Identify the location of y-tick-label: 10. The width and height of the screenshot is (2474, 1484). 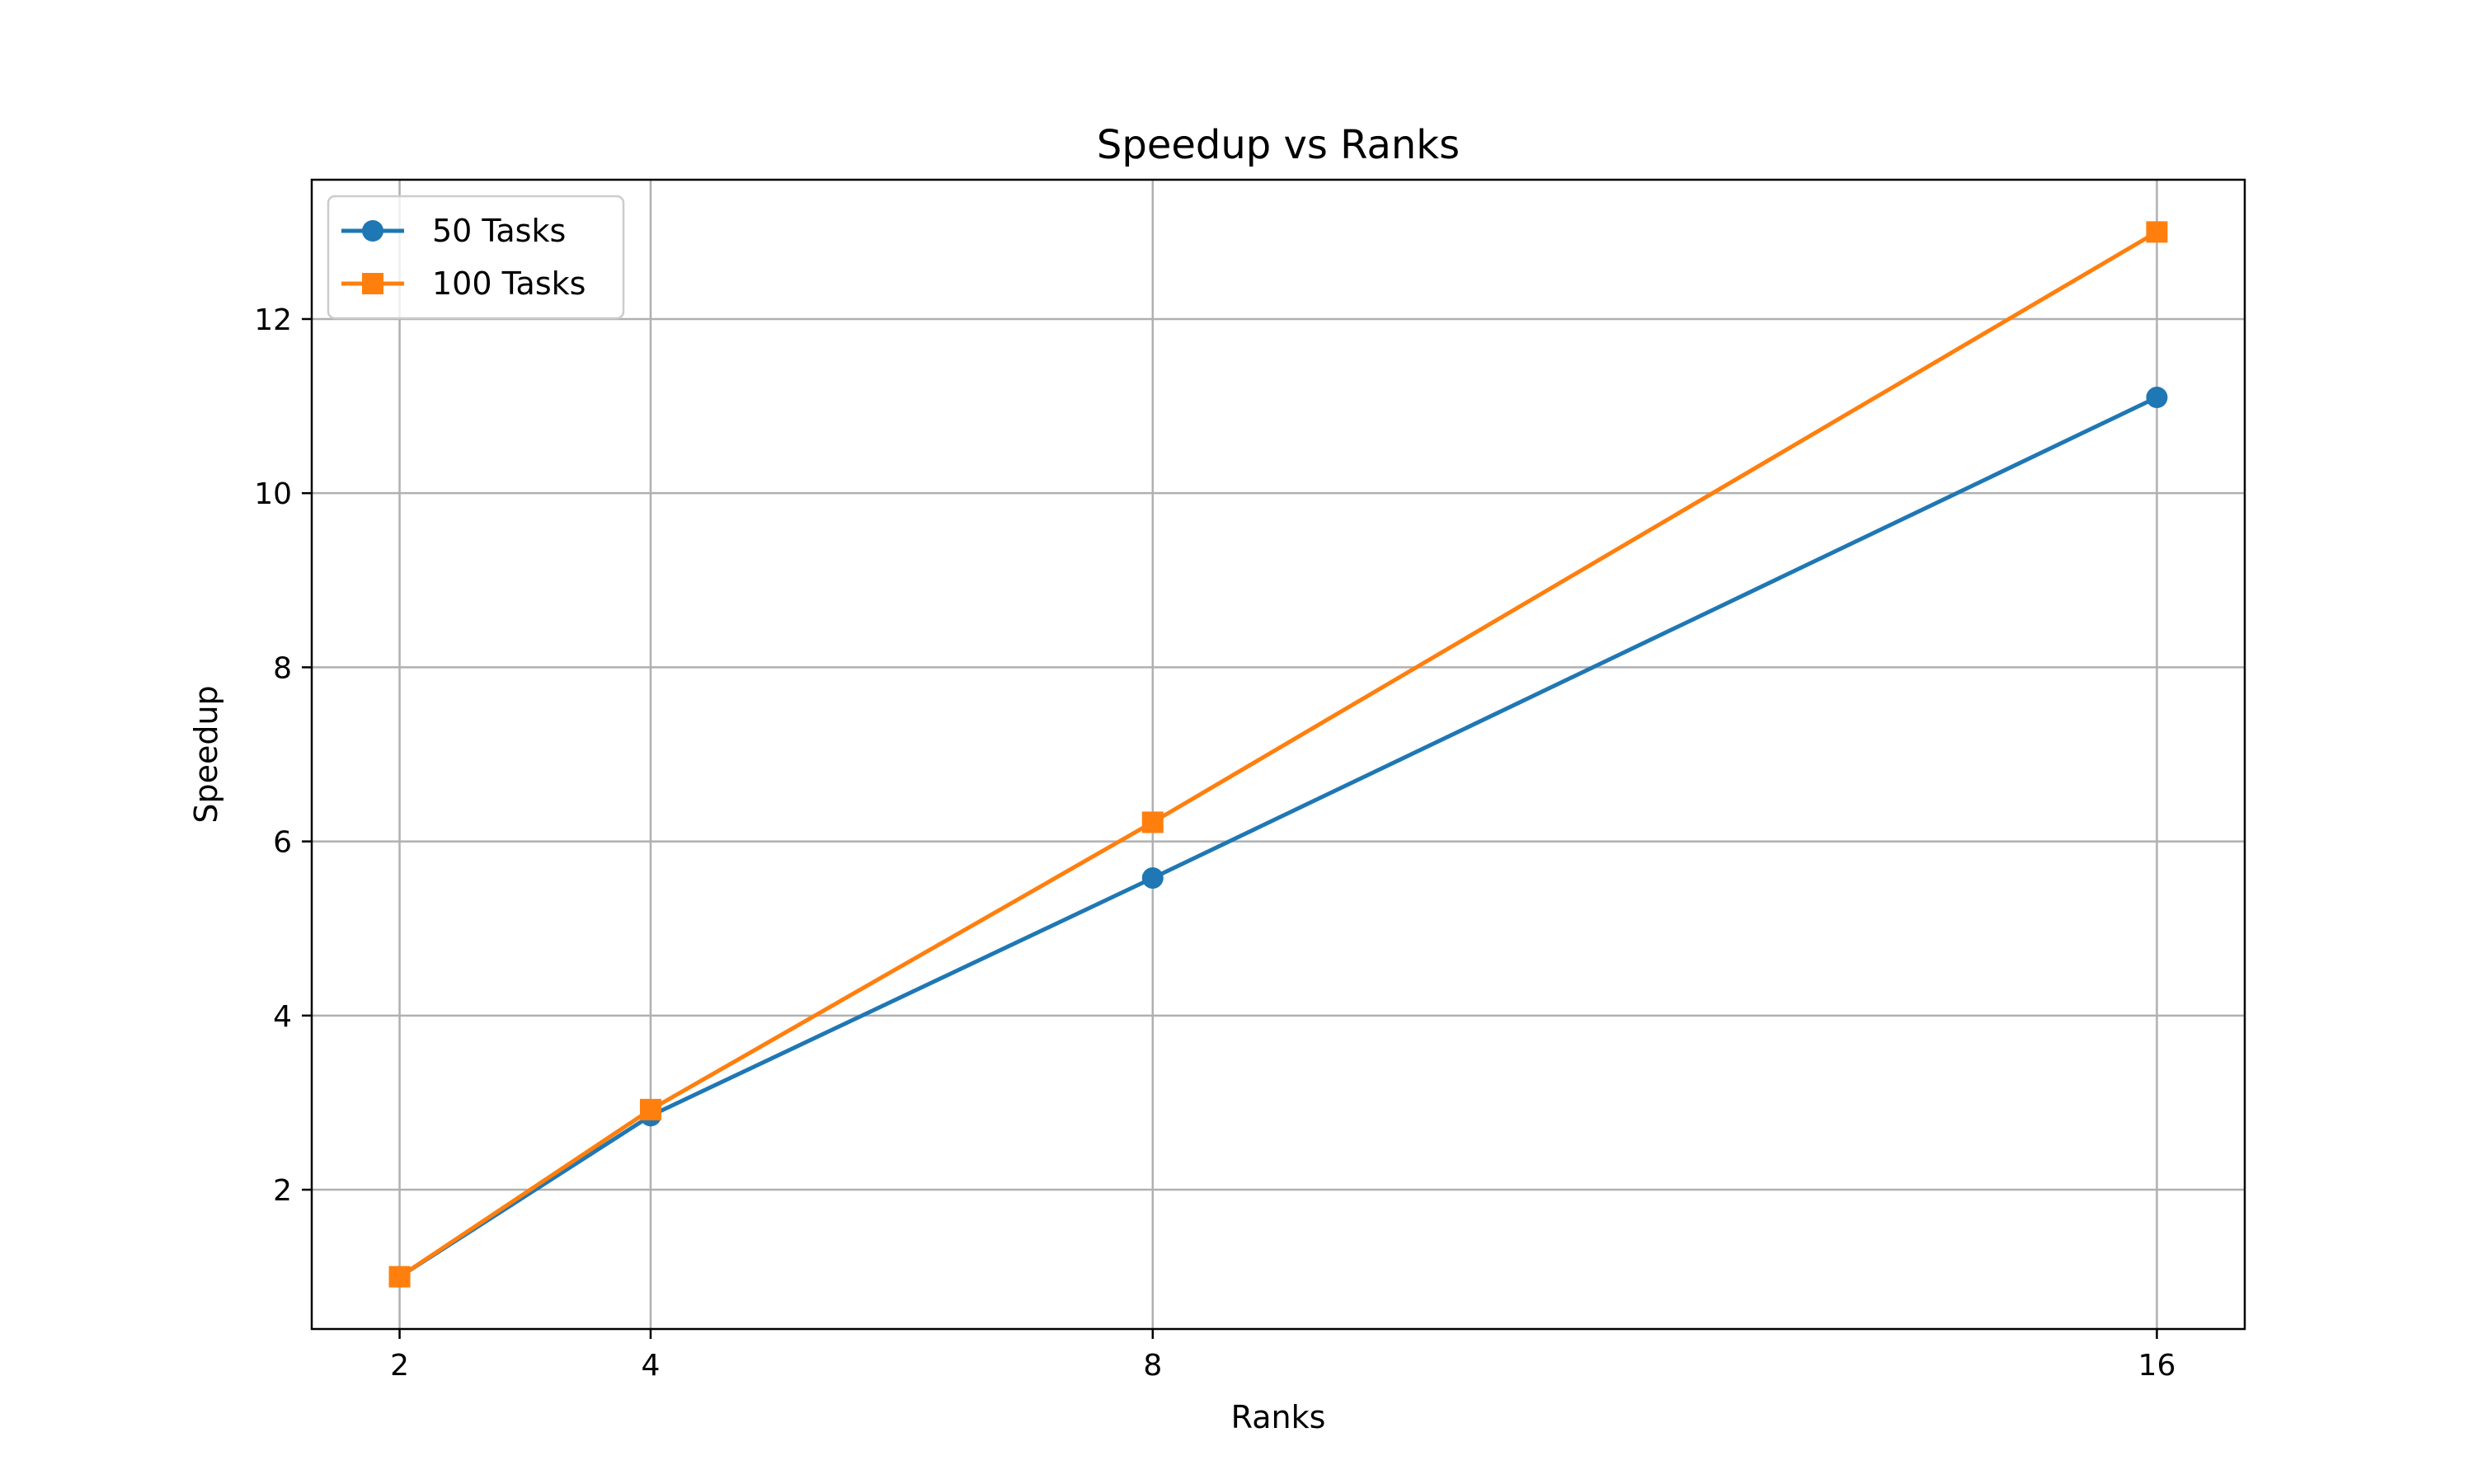
(273, 494).